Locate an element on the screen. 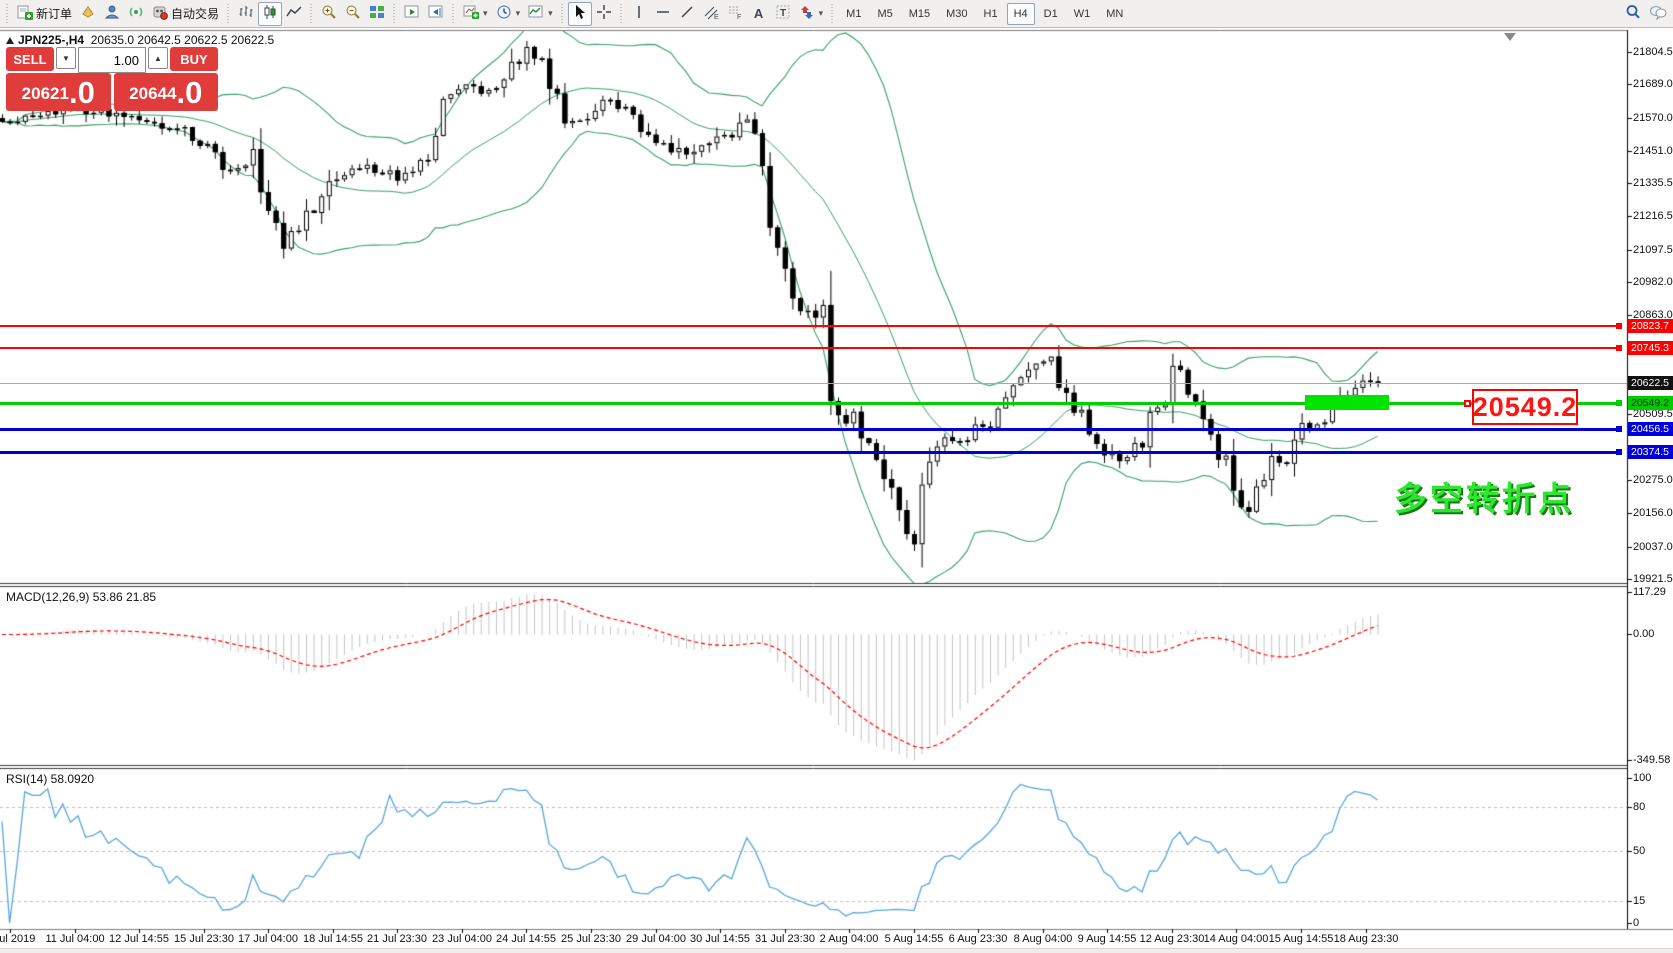 Image resolution: width=1673 pixels, height=953 pixels. time-axis-label: 24 Jul 14:55 is located at coordinates (526, 939).